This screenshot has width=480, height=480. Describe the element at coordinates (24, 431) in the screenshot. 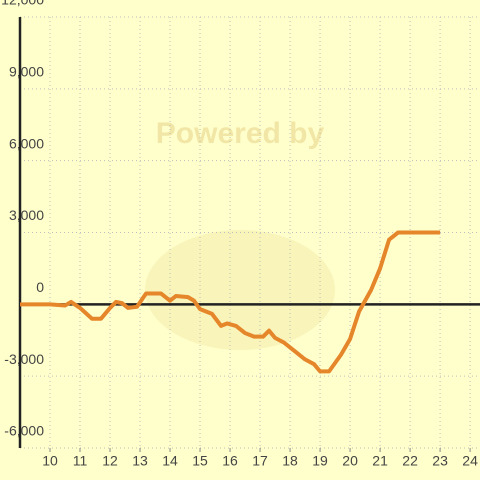

I see `y-tick-label: -6,000` at that location.